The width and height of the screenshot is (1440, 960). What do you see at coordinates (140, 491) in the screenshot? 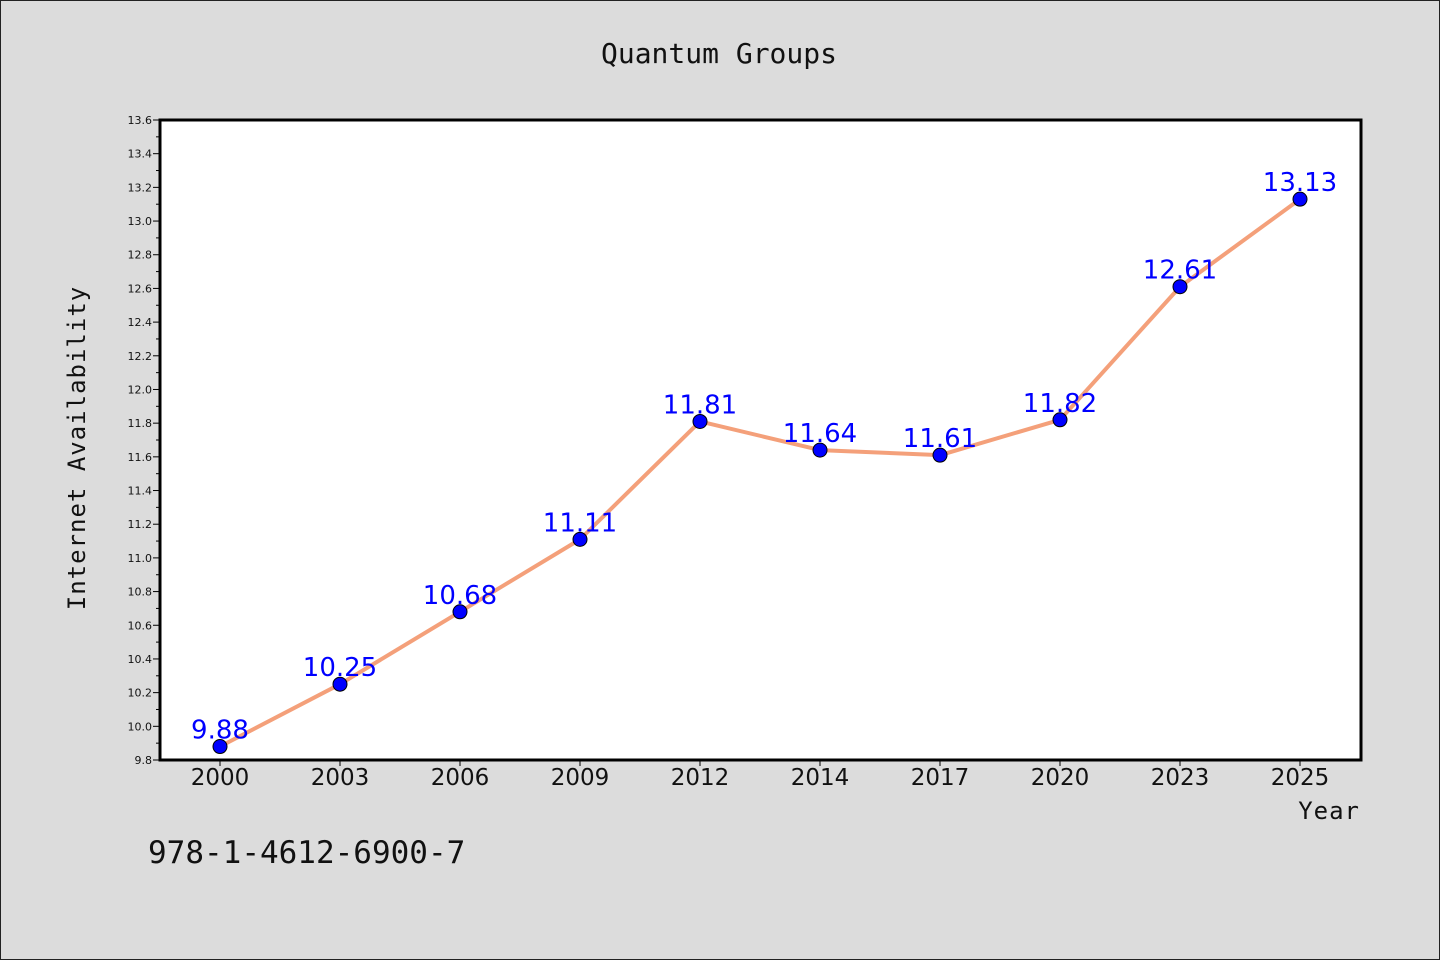
I see `y-tick-label: 11.4` at bounding box center [140, 491].